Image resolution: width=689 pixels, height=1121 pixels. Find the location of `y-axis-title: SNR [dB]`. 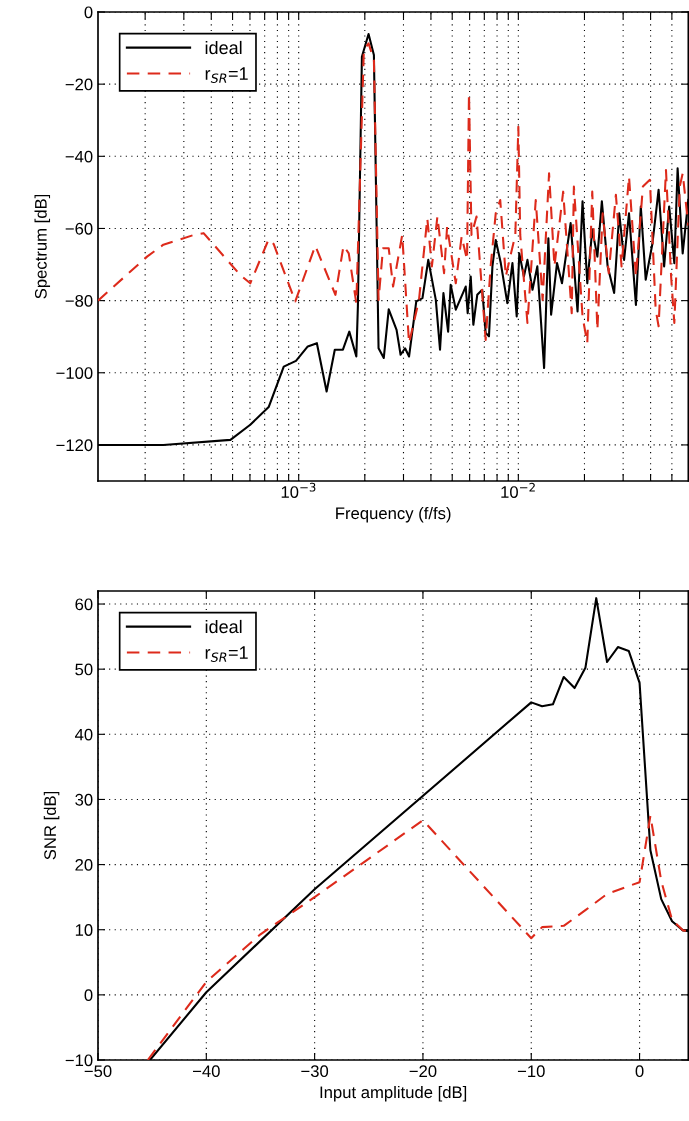

y-axis-title: SNR [dB] is located at coordinates (51, 825).